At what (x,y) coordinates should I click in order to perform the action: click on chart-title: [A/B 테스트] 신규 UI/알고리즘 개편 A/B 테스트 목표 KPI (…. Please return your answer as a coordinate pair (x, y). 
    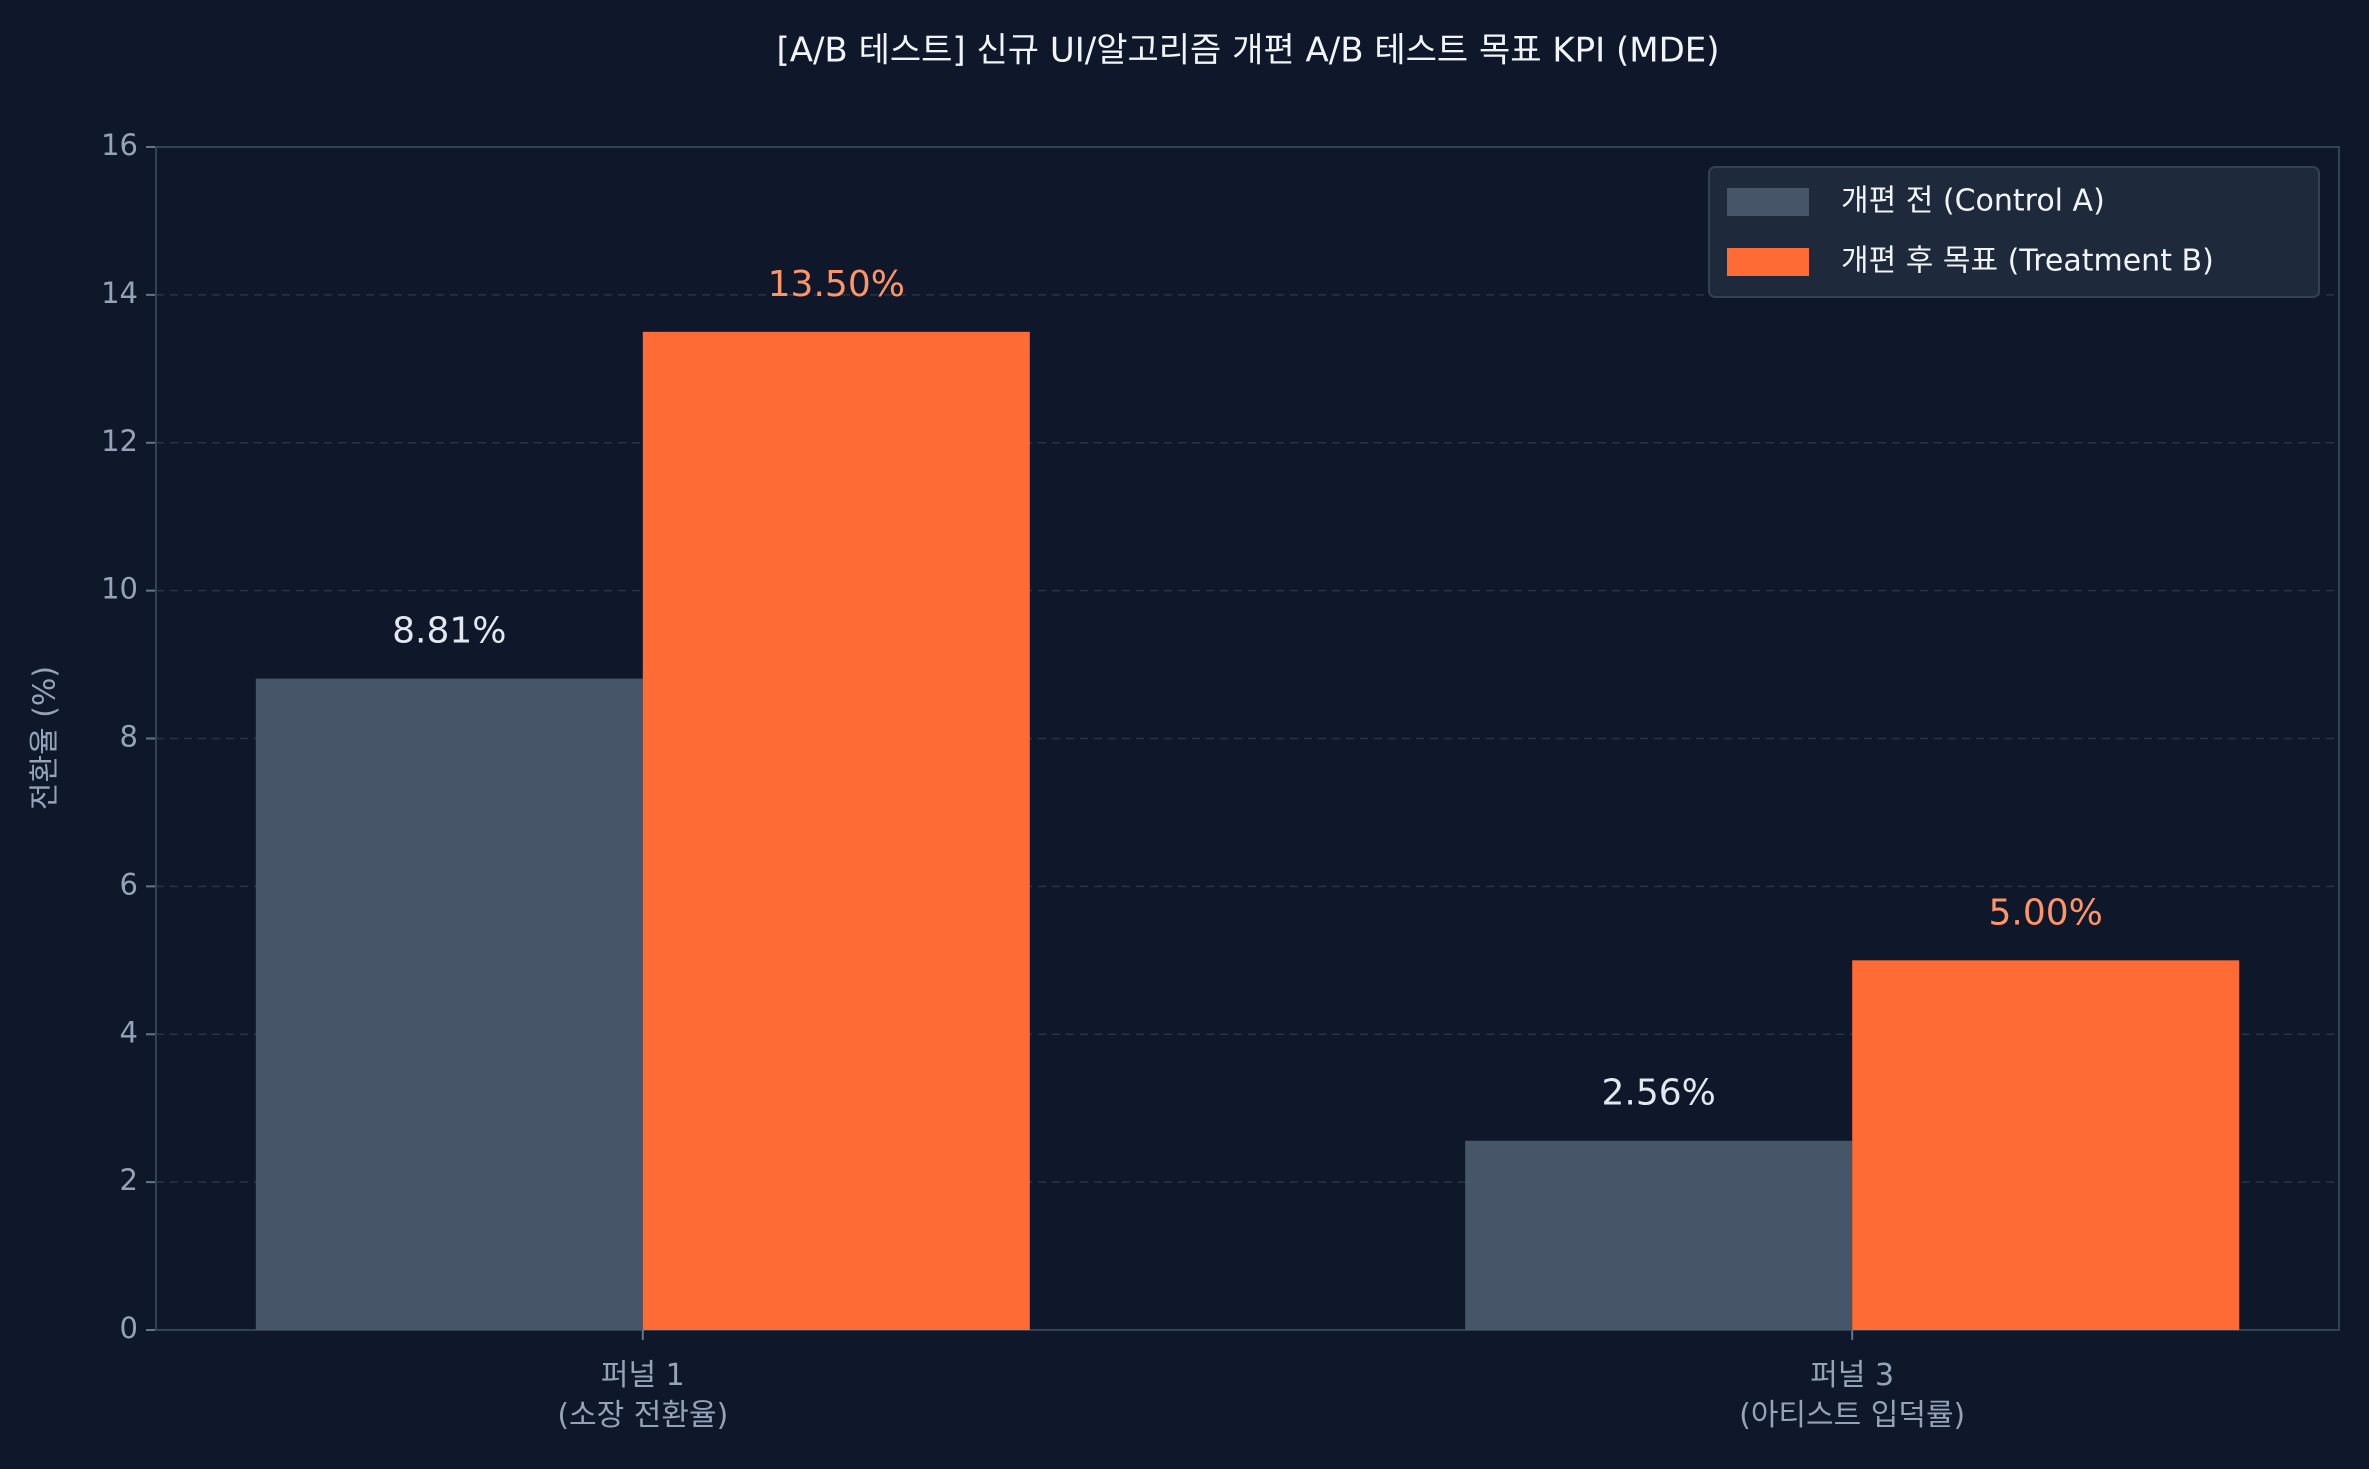
    Looking at the image, I should click on (1247, 51).